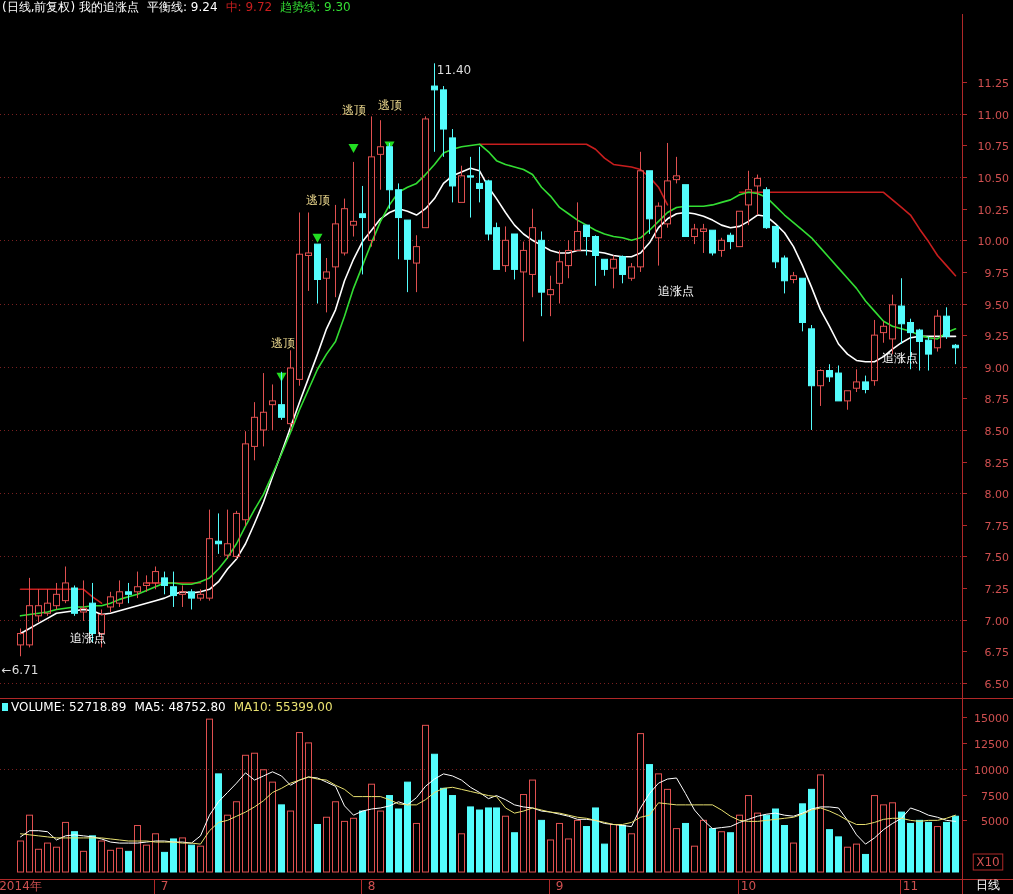  What do you see at coordinates (991, 718) in the screenshot?
I see `y-tick-label: 15000` at bounding box center [991, 718].